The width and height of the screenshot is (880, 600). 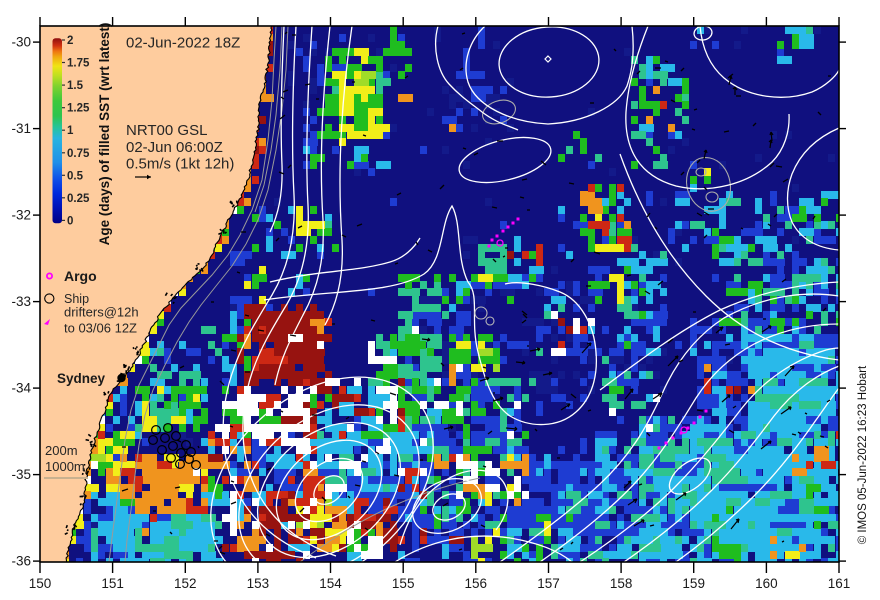 What do you see at coordinates (40, 583) in the screenshot?
I see `svg-text: 150` at bounding box center [40, 583].